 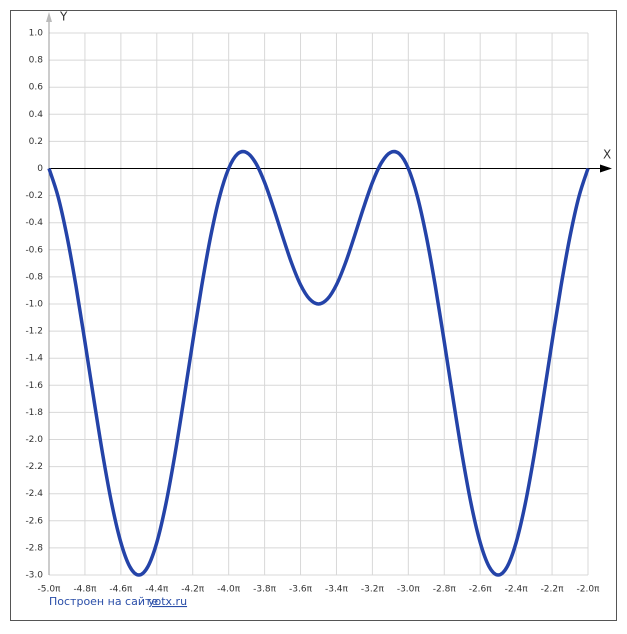 I want to click on y-tick-label: 0.4, so click(x=36, y=115).